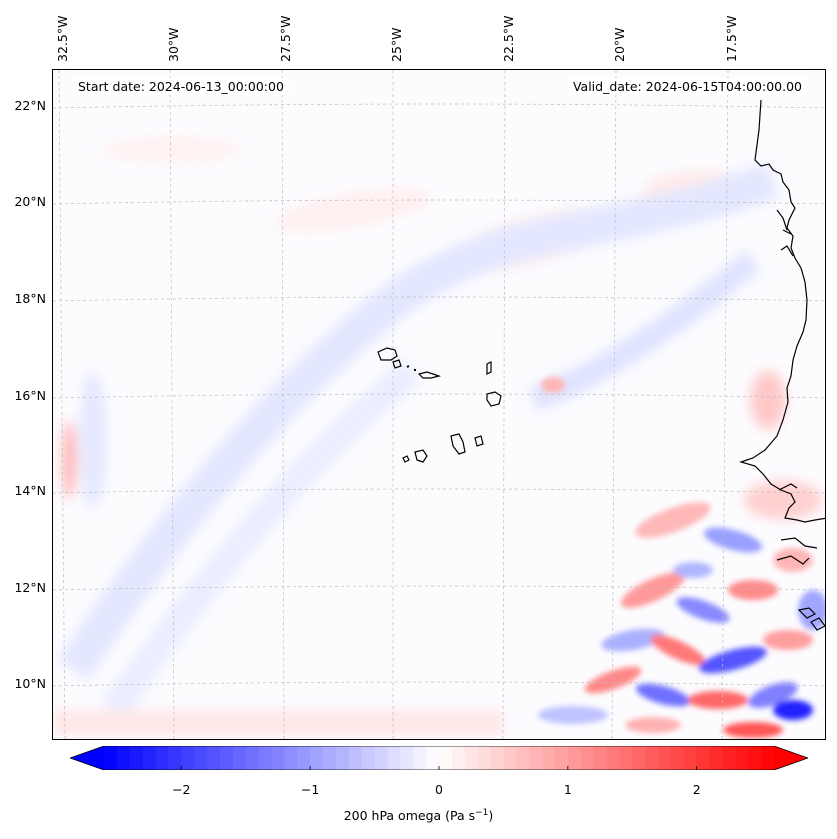  What do you see at coordinates (458, 444) in the screenshot?
I see `santiago-island` at bounding box center [458, 444].